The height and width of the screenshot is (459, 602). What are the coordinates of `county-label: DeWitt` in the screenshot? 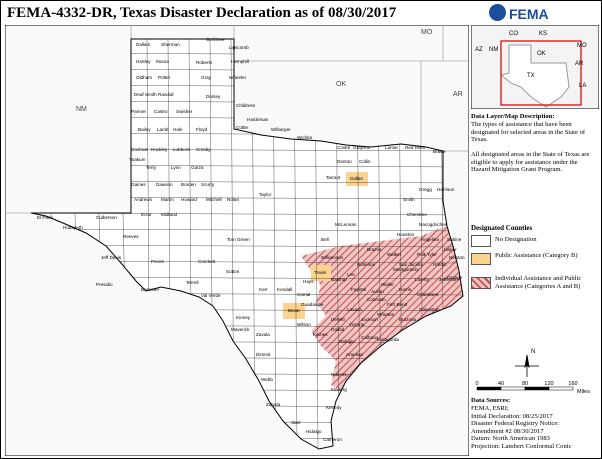 It's located at (338, 319).